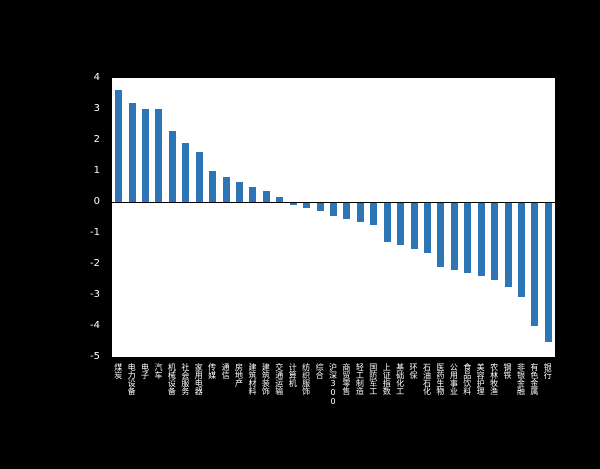  Describe the element at coordinates (96, 201) in the screenshot. I see `y-tick-label: 0` at that location.